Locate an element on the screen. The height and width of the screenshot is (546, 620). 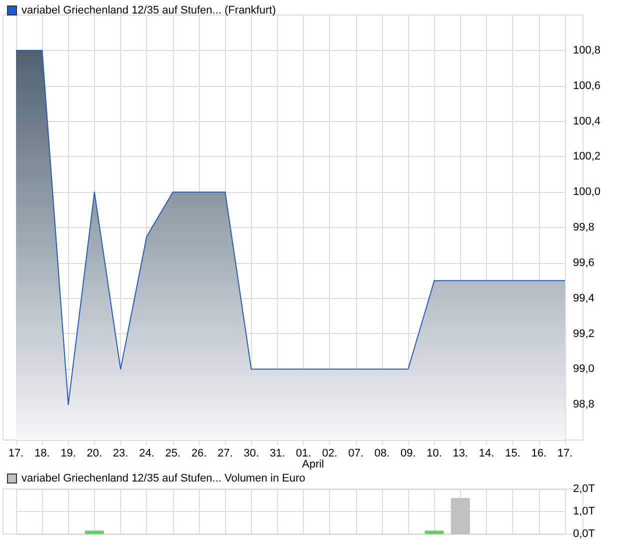
x-tick-label: 09. is located at coordinates (408, 454).